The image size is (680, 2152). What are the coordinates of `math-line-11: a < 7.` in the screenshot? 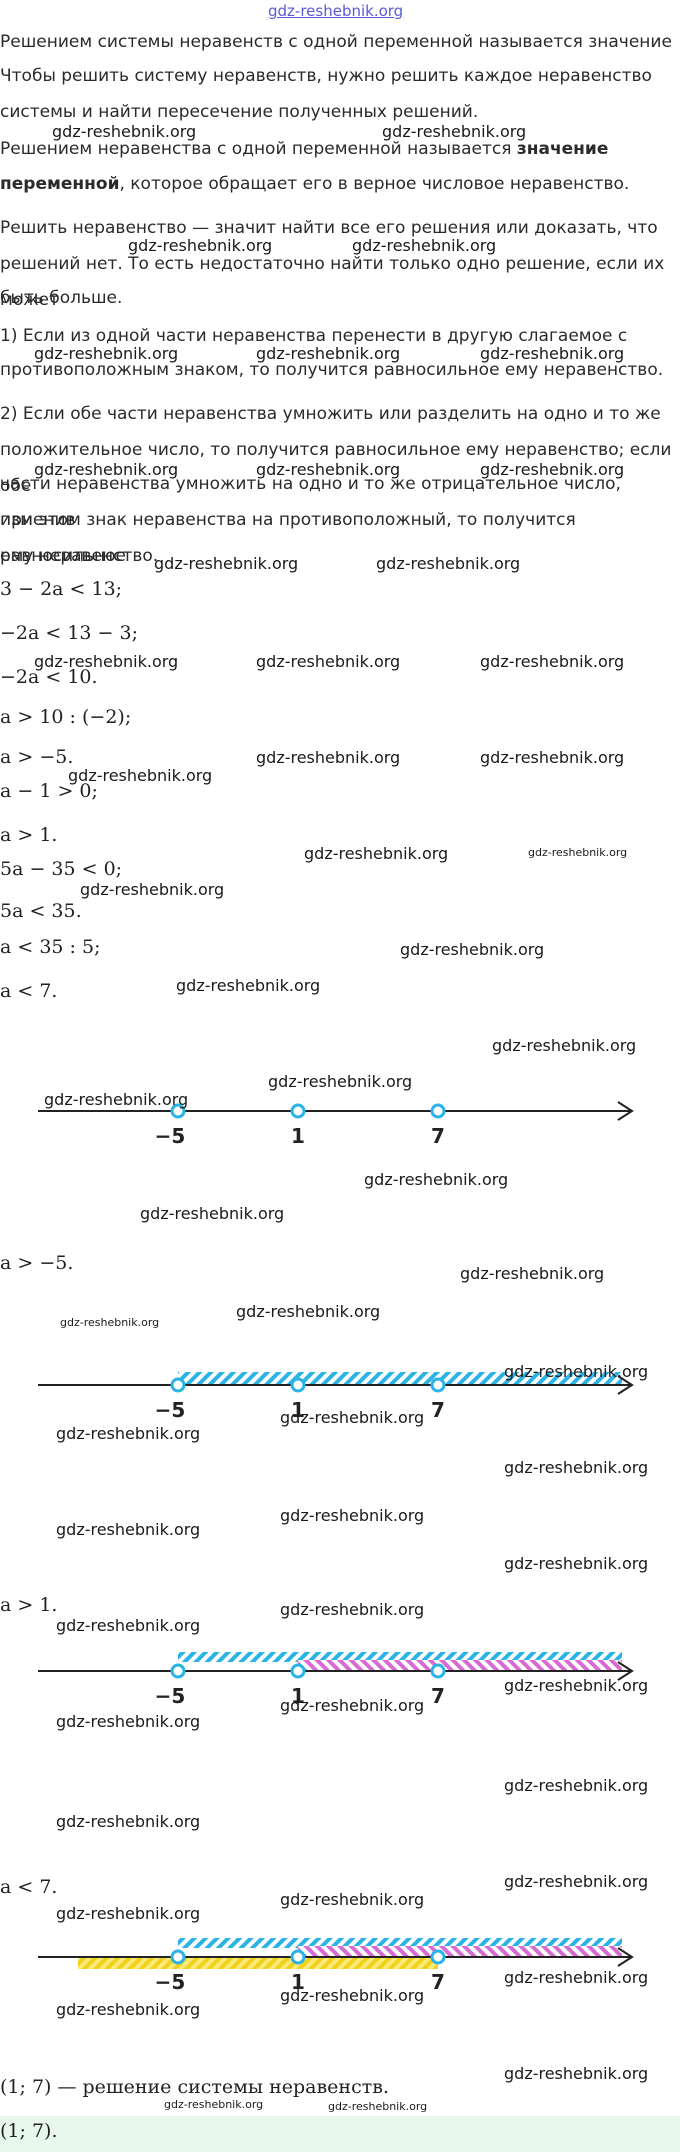 It's located at (29, 991).